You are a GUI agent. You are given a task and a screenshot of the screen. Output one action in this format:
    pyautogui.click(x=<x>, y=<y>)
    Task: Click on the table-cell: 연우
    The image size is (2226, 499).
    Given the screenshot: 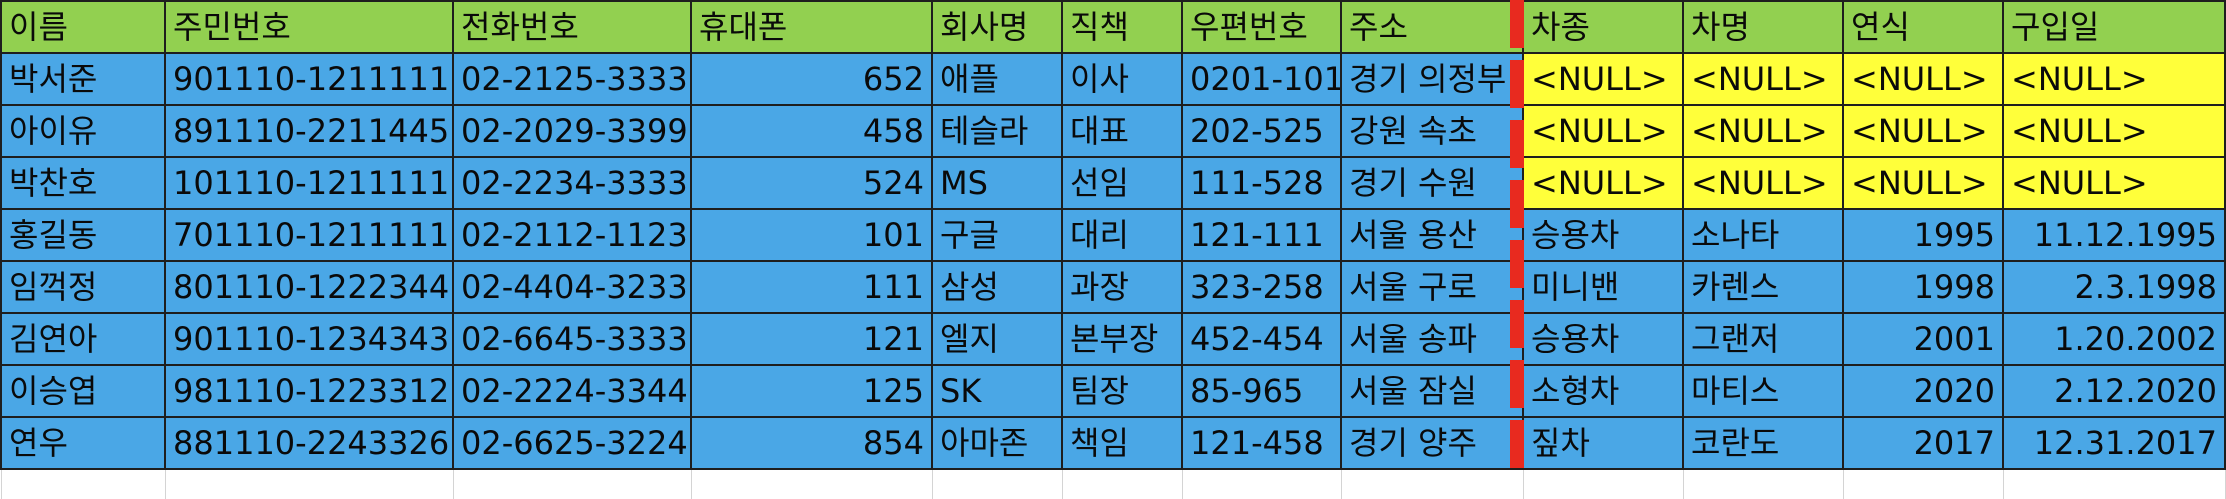 What is the action you would take?
    pyautogui.click(x=83, y=443)
    